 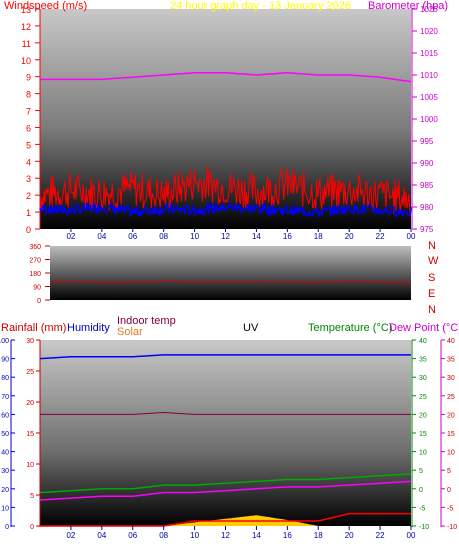 What do you see at coordinates (429, 75) in the screenshot?
I see `barometer-tick-label: 1010` at bounding box center [429, 75].